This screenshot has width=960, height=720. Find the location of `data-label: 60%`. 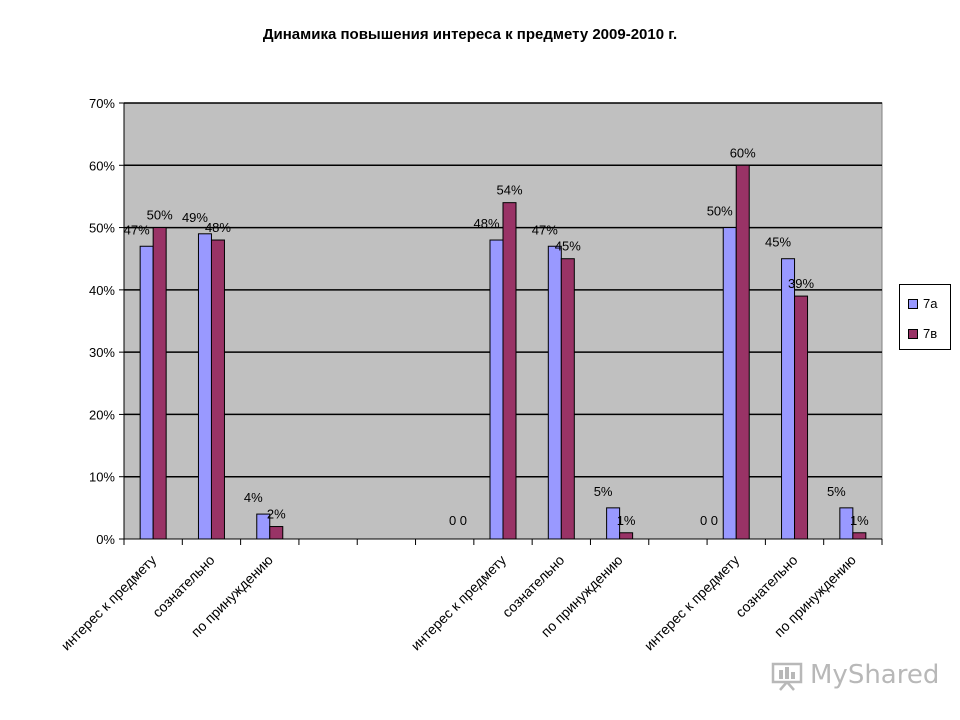

data-label: 60% is located at coordinates (743, 152).